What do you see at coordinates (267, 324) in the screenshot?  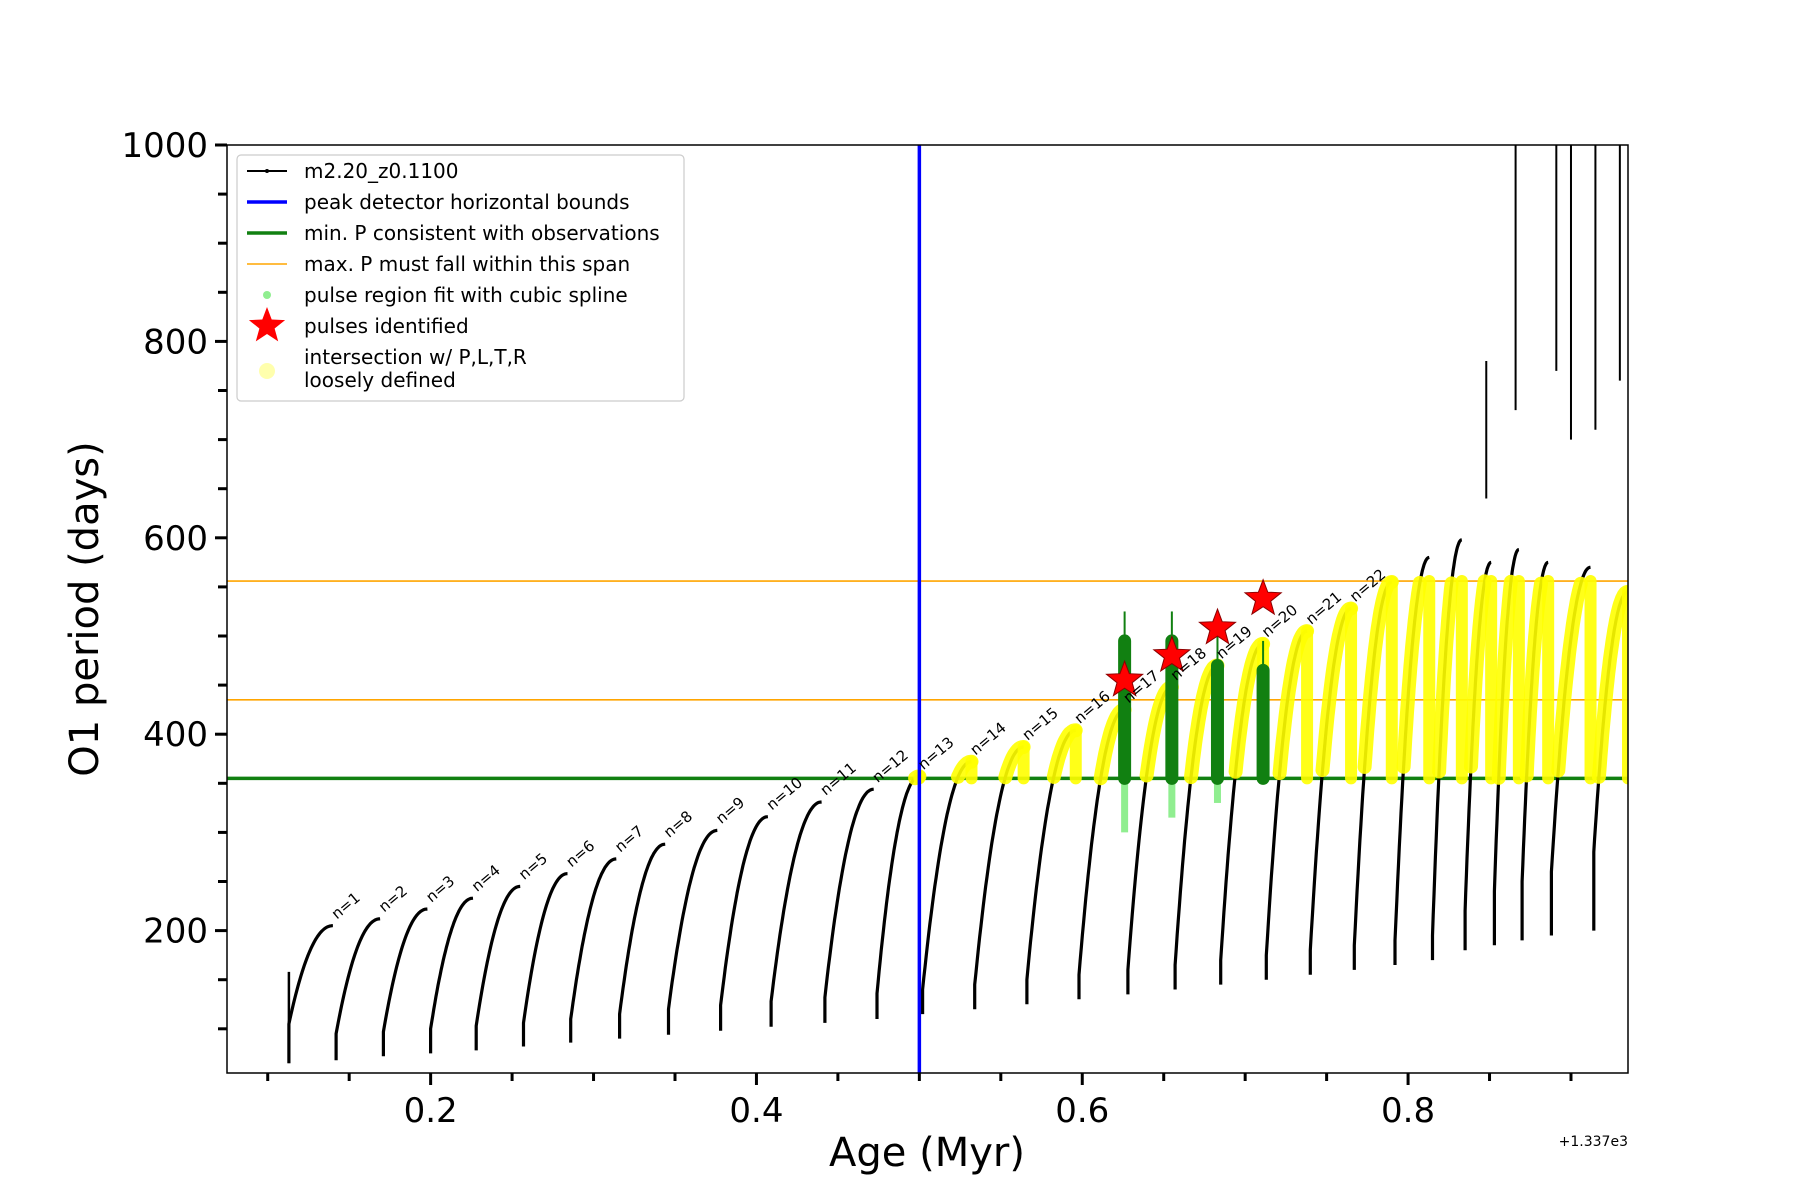 I see `legend-swatch-pulses` at bounding box center [267, 324].